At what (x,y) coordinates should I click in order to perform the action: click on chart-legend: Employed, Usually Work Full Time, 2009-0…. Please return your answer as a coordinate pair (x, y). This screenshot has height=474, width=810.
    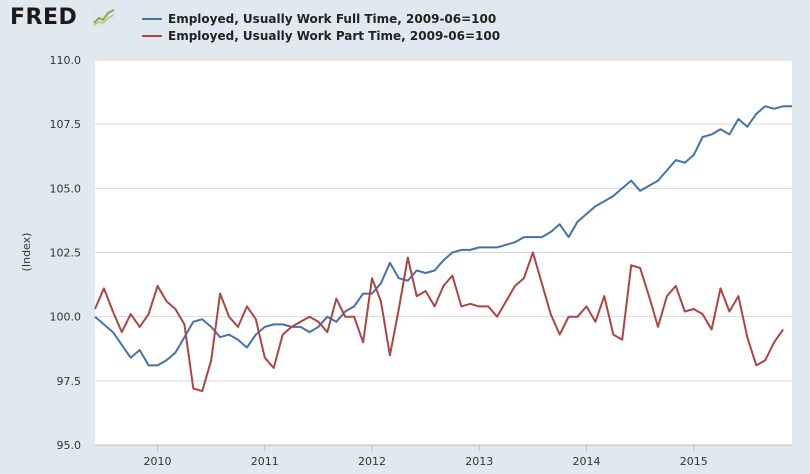
    Looking at the image, I should click on (321, 27).